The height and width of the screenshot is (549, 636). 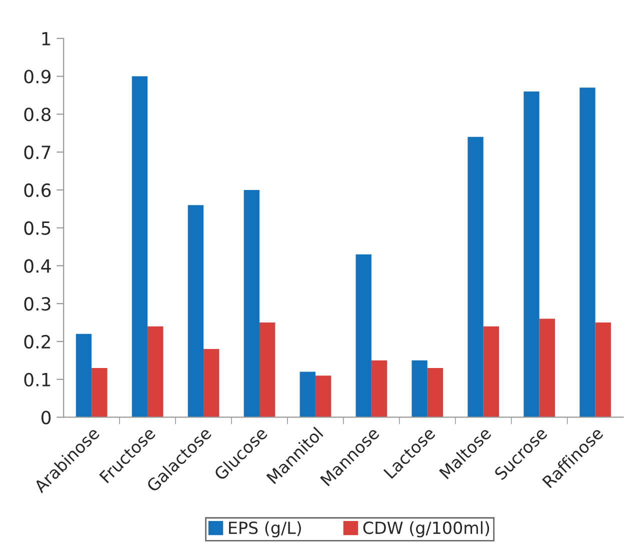 What do you see at coordinates (37, 77) in the screenshot?
I see `y-tick-label: 0.9` at bounding box center [37, 77].